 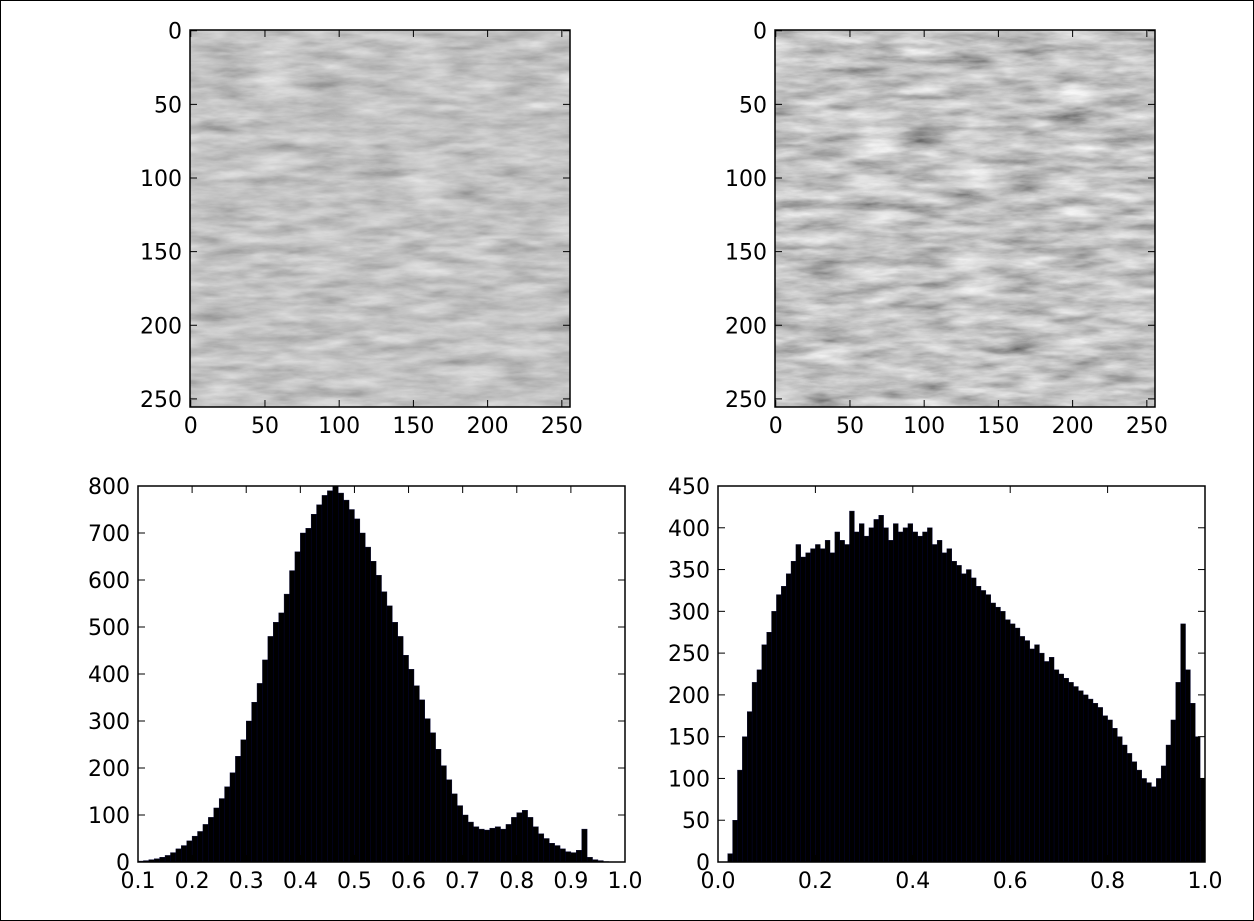 I want to click on y-tick-label: 450, so click(x=689, y=487).